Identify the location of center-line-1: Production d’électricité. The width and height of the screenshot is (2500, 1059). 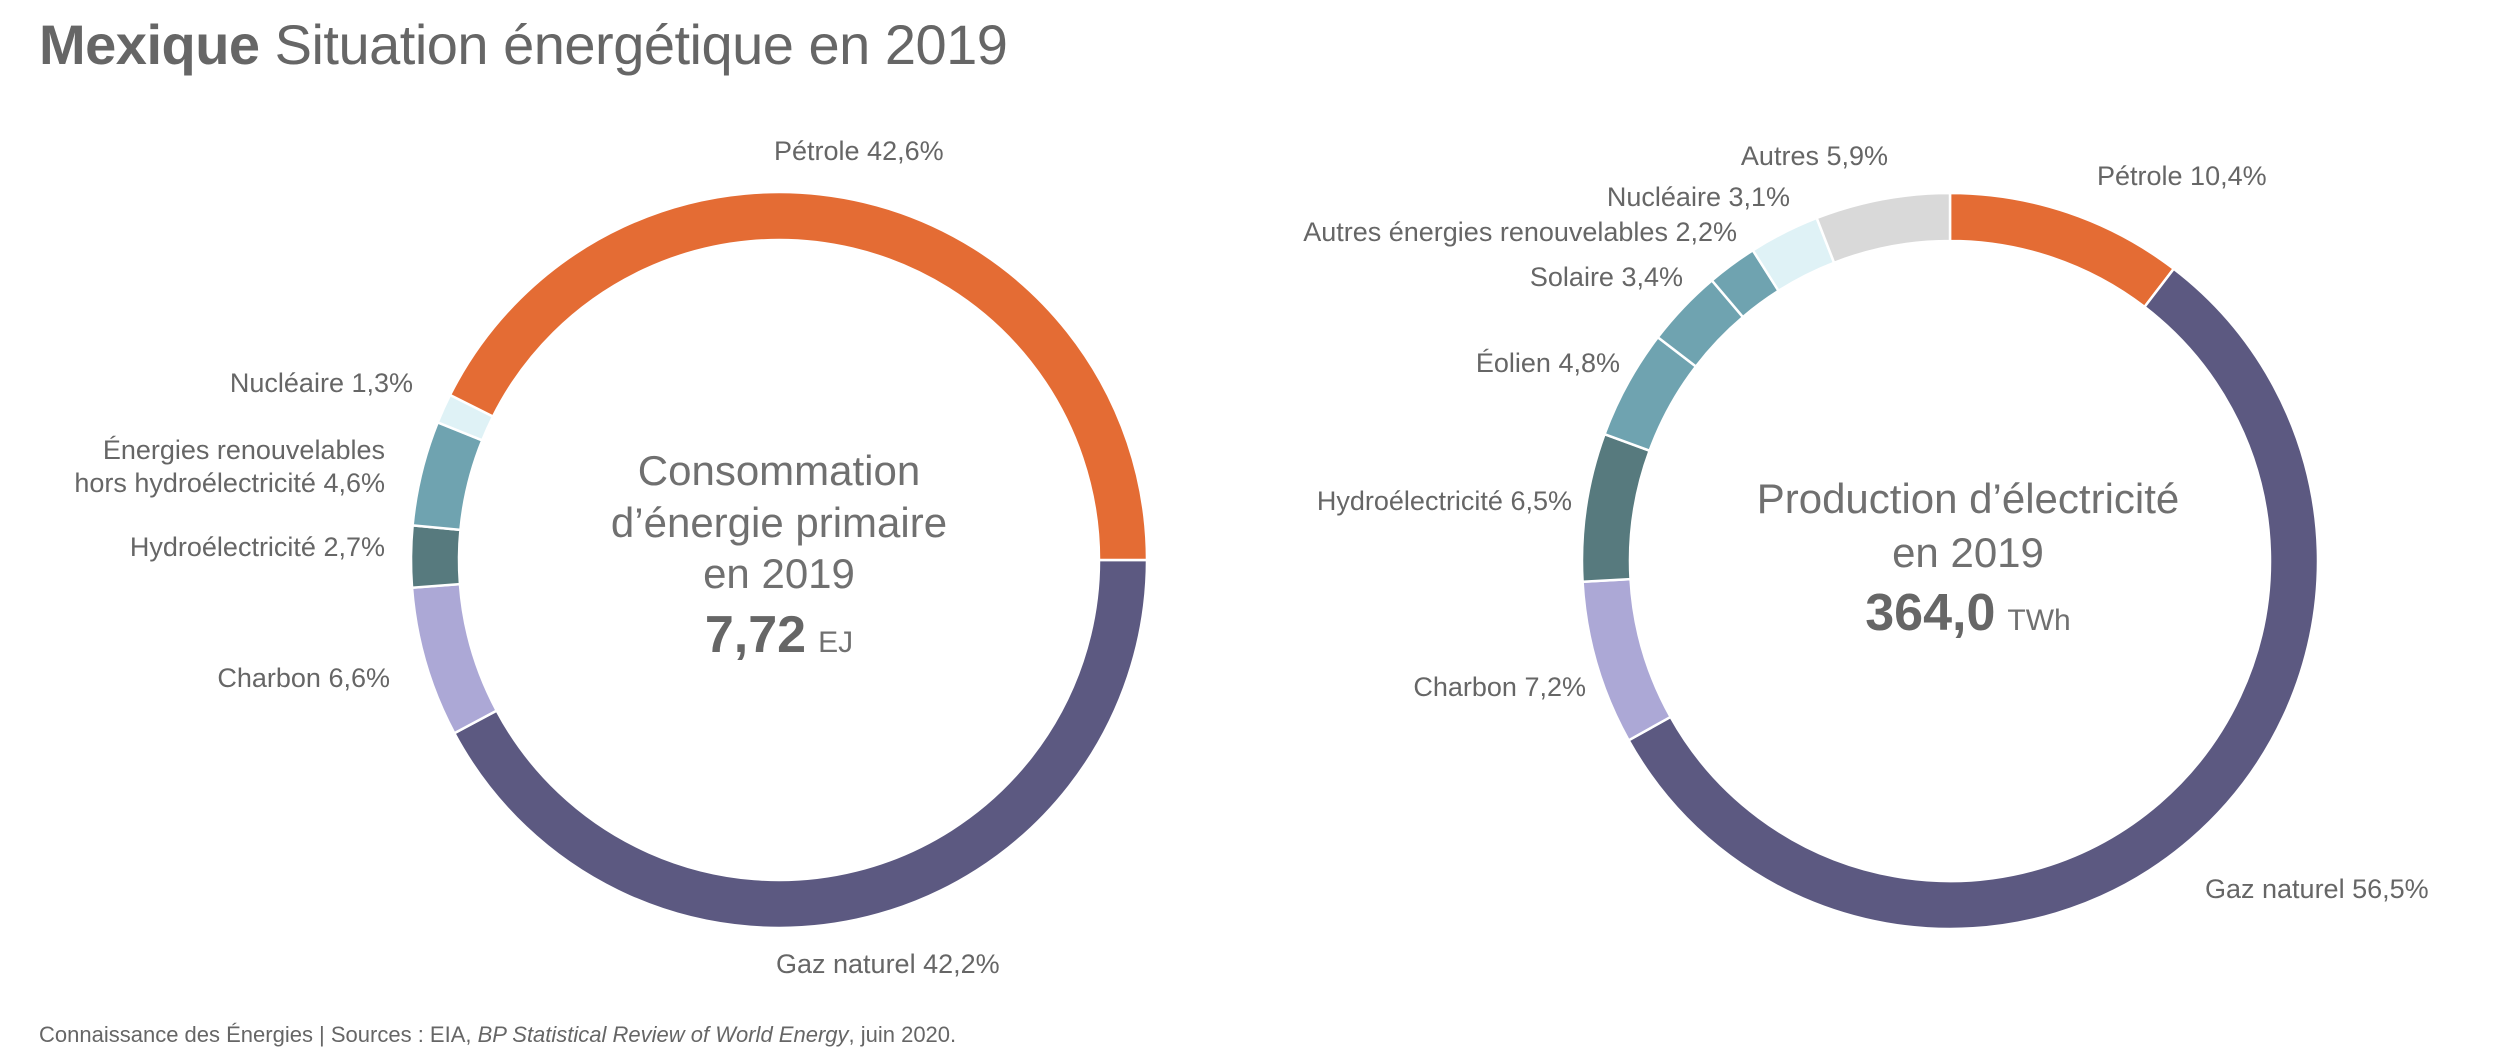
(1968, 498).